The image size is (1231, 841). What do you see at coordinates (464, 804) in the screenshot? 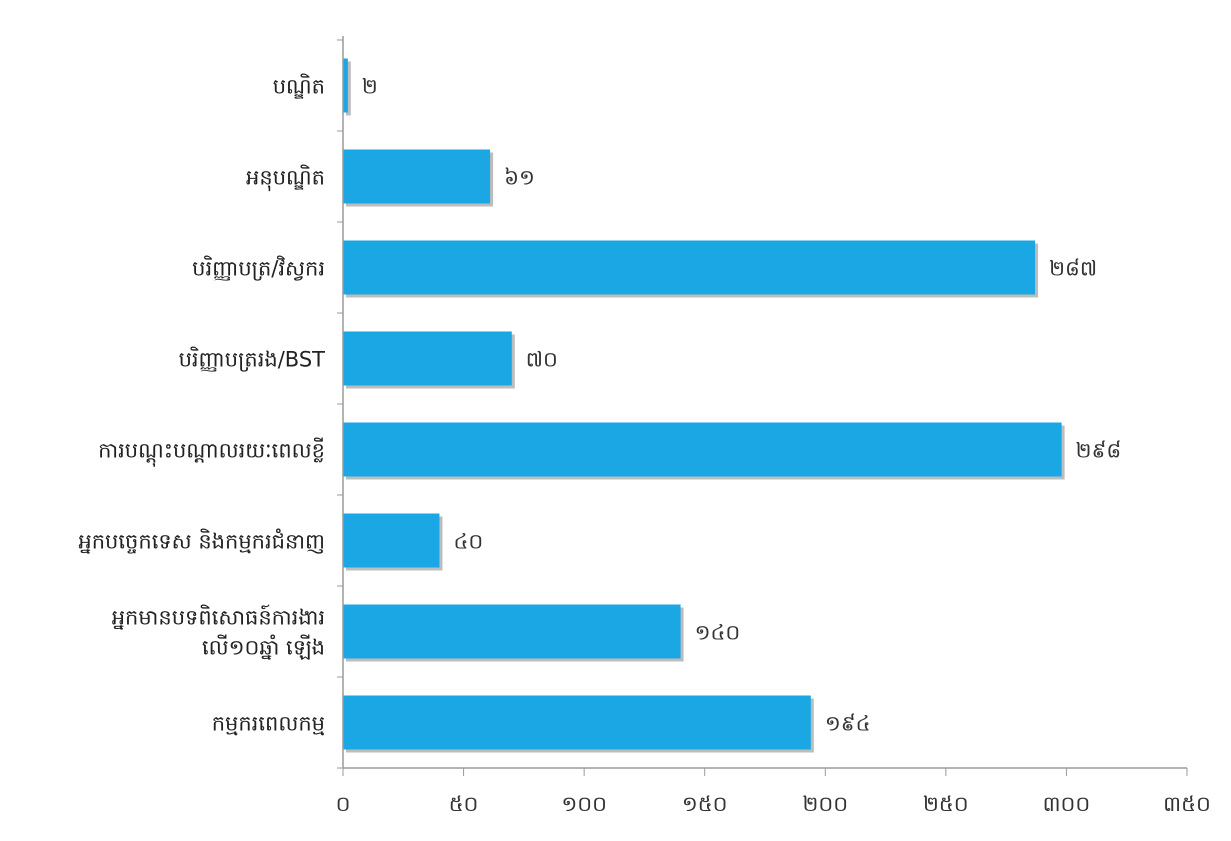
I see `x-tick-label: ៥០` at bounding box center [464, 804].